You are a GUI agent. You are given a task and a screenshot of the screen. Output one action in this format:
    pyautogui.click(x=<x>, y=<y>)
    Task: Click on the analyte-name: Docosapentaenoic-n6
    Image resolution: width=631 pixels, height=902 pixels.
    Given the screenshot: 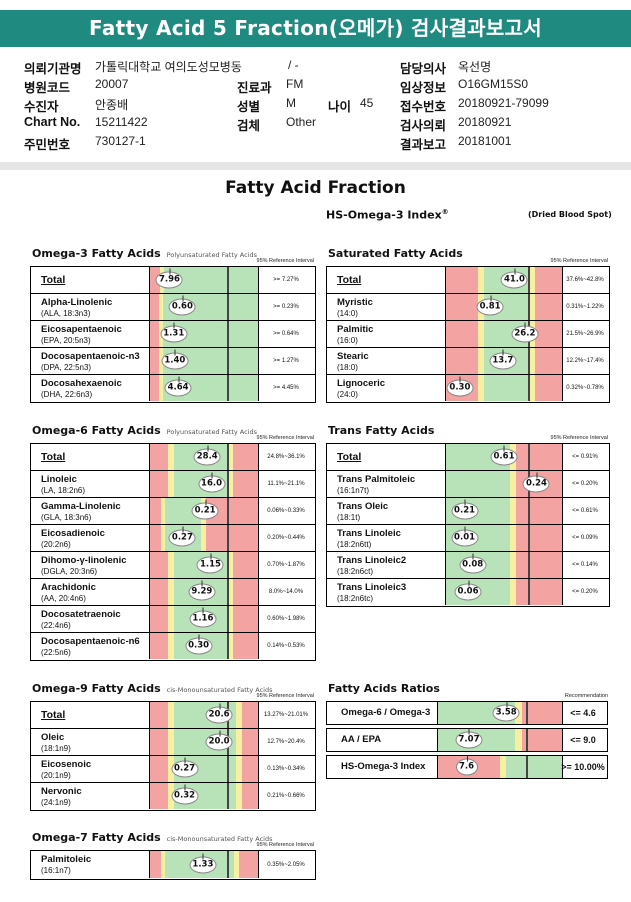 What is the action you would take?
    pyautogui.click(x=90, y=641)
    